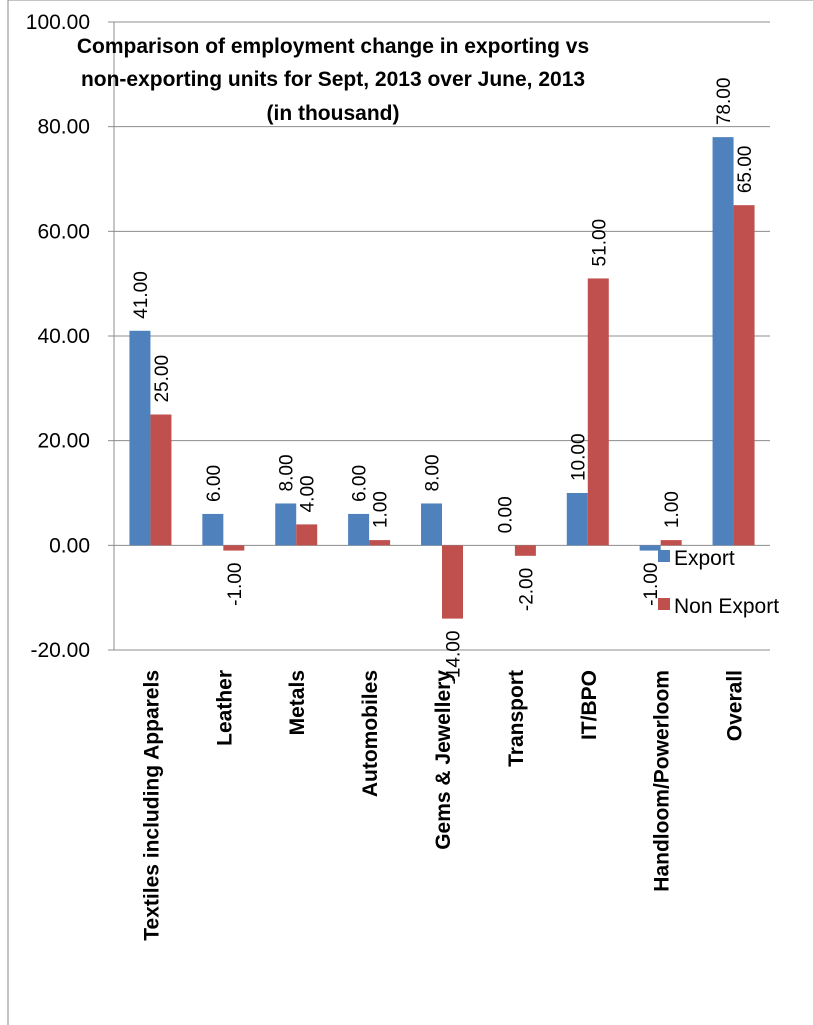  Describe the element at coordinates (162, 379) in the screenshot. I see `data-label: 25.00` at that location.